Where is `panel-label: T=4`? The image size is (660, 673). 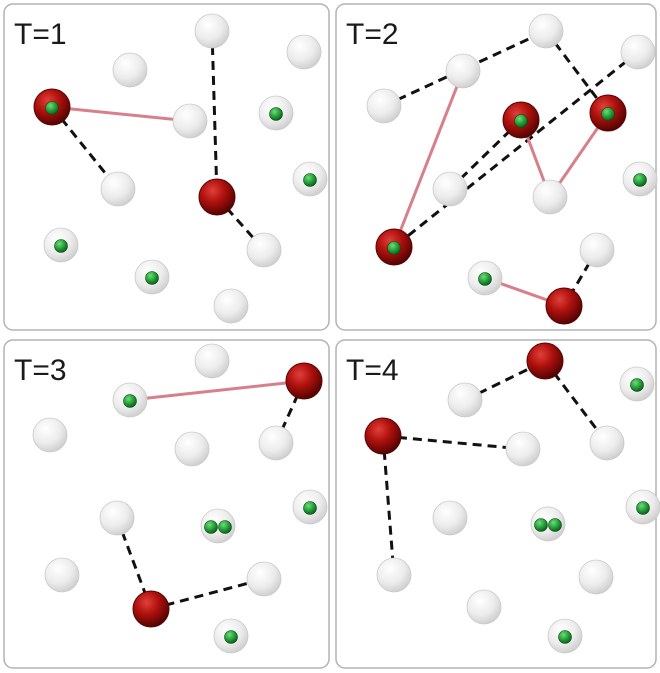
panel-label: T=4 is located at coordinates (372, 370).